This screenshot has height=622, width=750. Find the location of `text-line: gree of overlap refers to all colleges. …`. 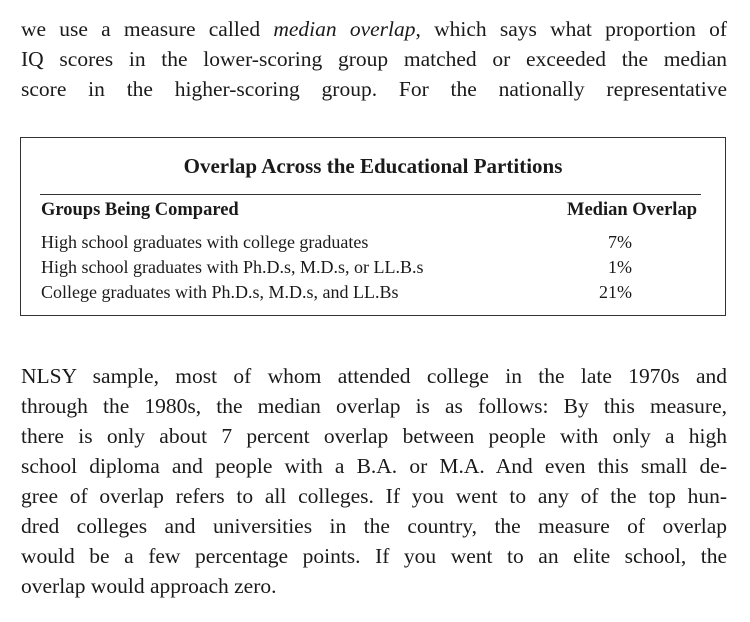

text-line: gree of overlap refers to all colleges. … is located at coordinates (374, 496).